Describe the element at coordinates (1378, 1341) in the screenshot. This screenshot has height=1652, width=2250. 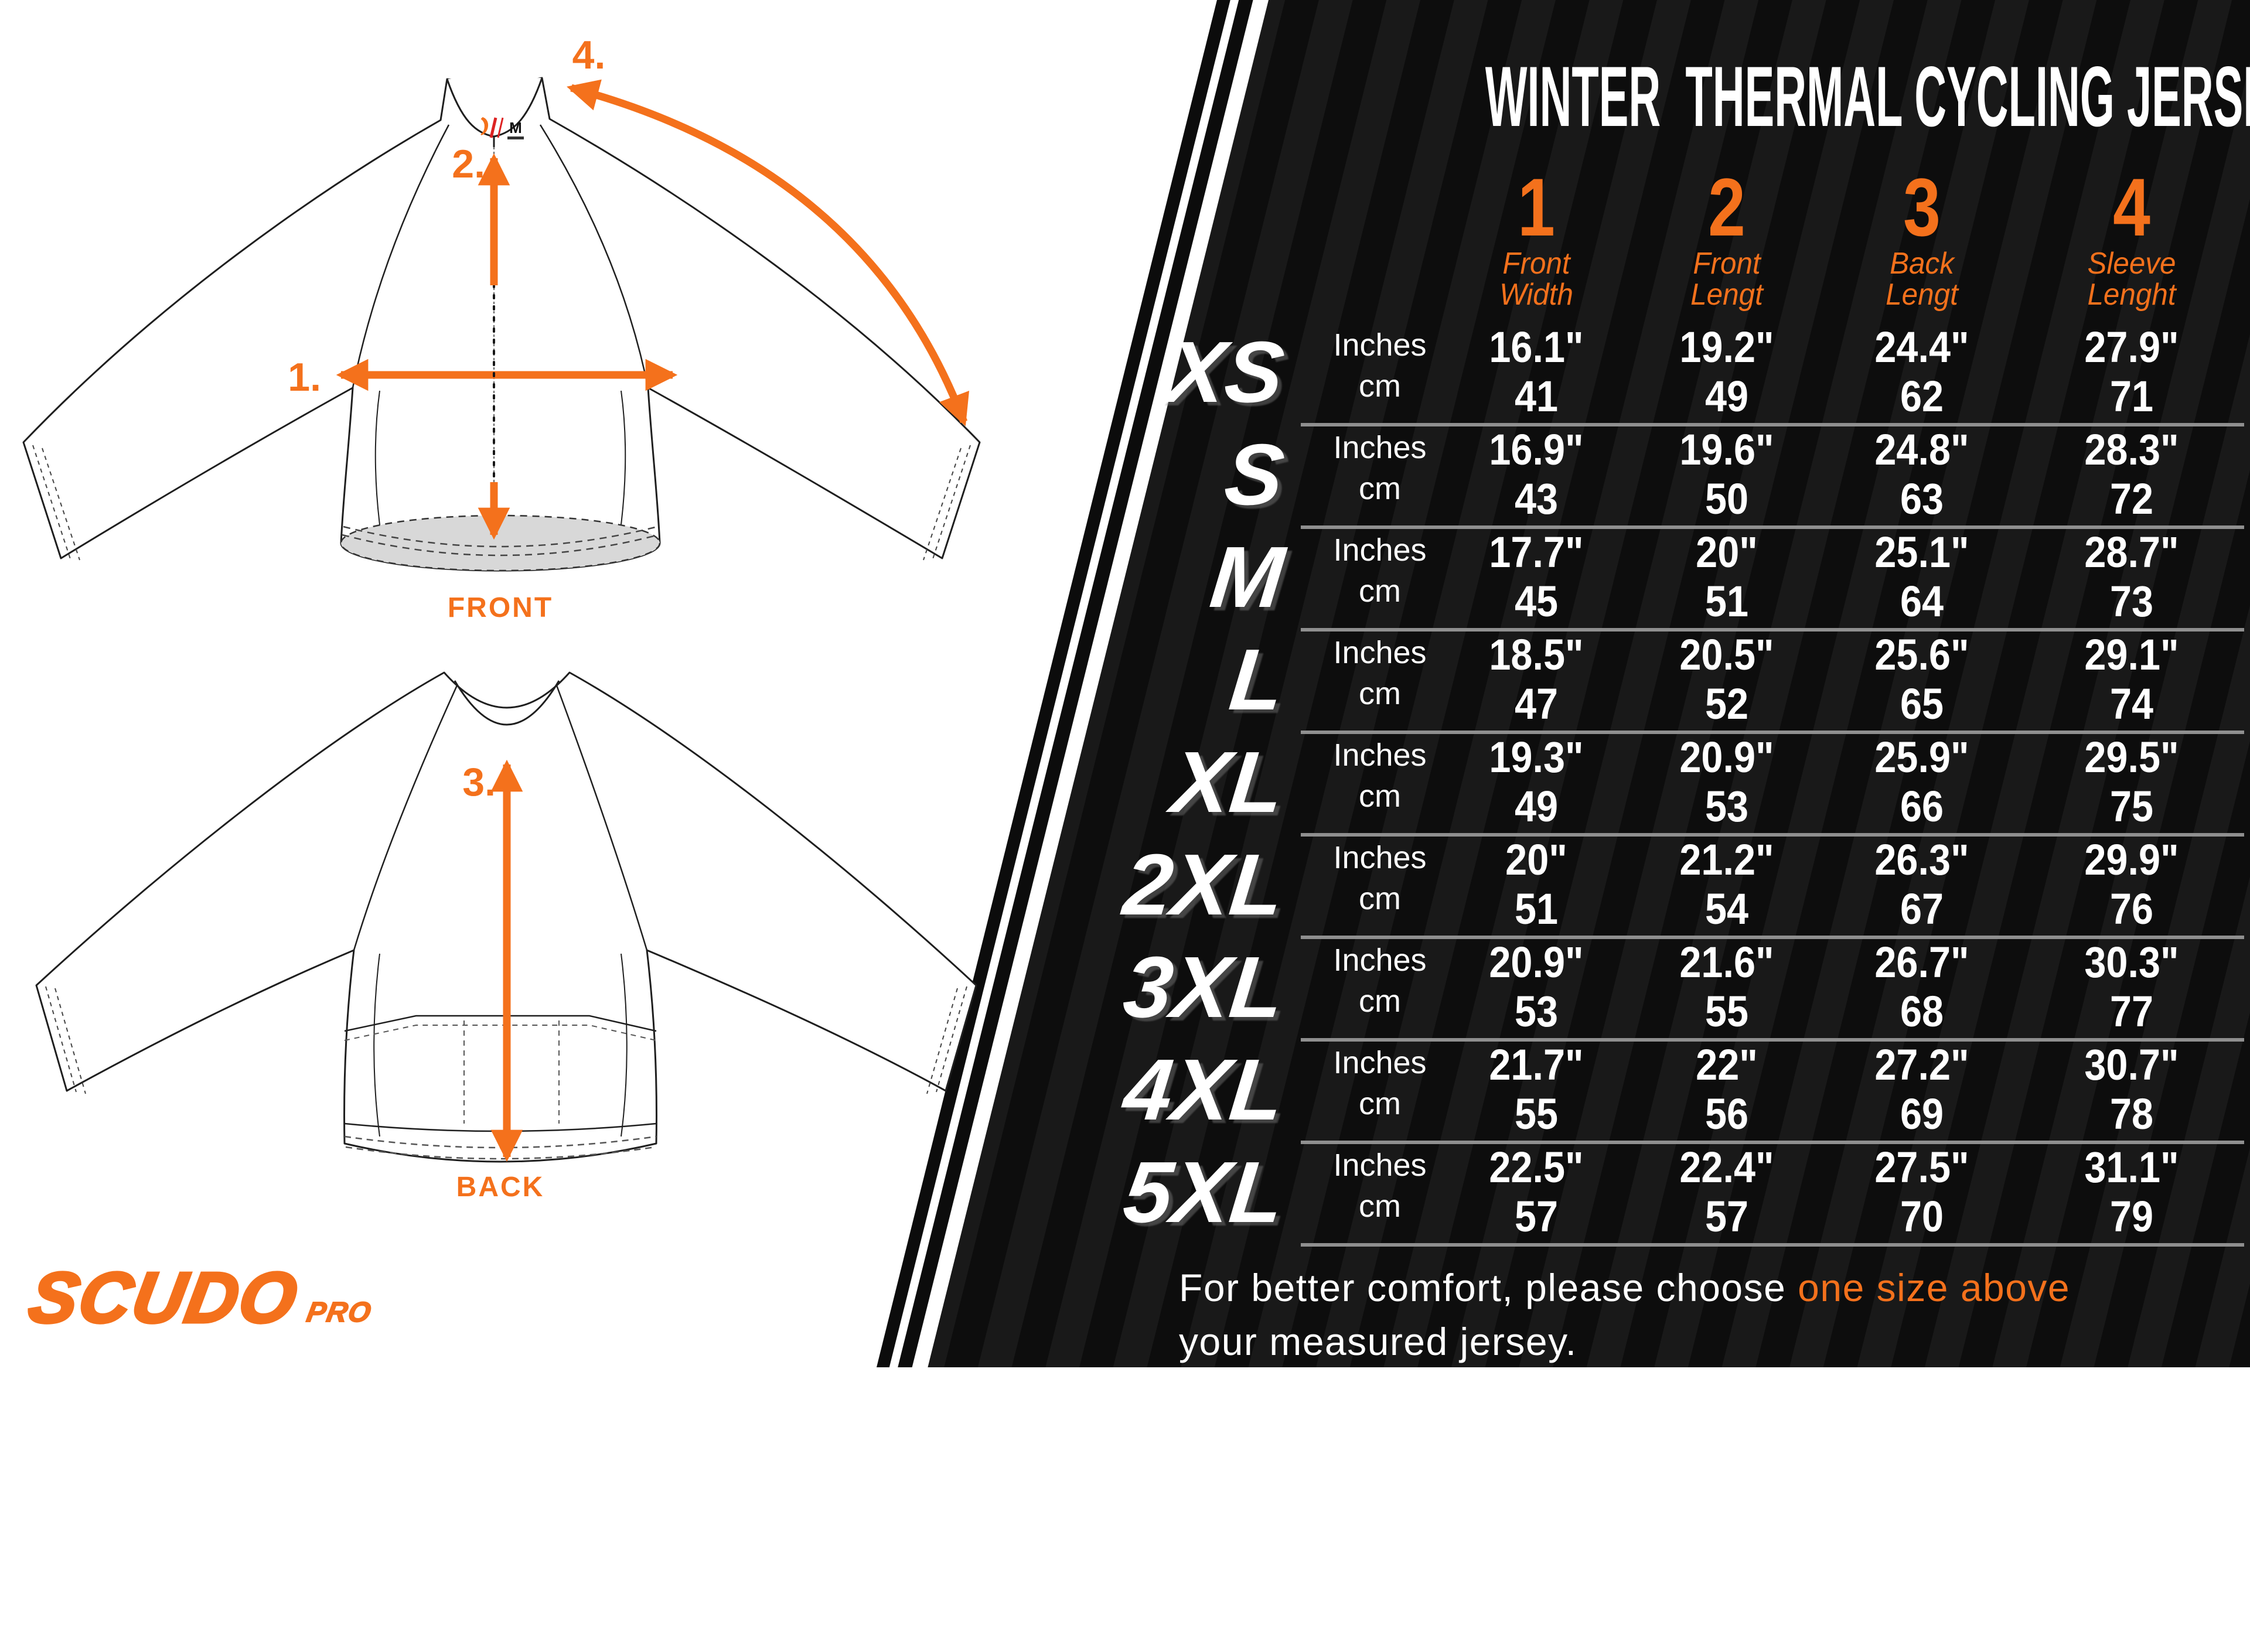
I see `note-line2: your measured jersey.` at that location.